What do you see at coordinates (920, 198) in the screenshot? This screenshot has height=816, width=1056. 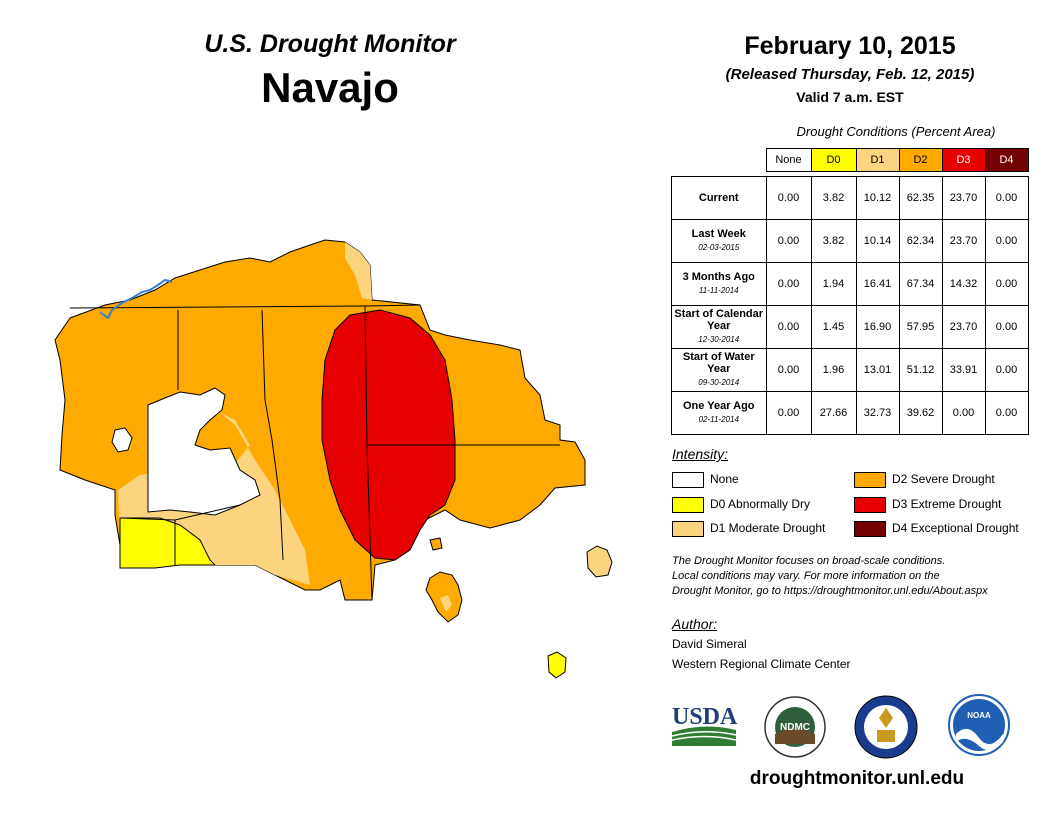 I see `table-cell: 62.35` at bounding box center [920, 198].